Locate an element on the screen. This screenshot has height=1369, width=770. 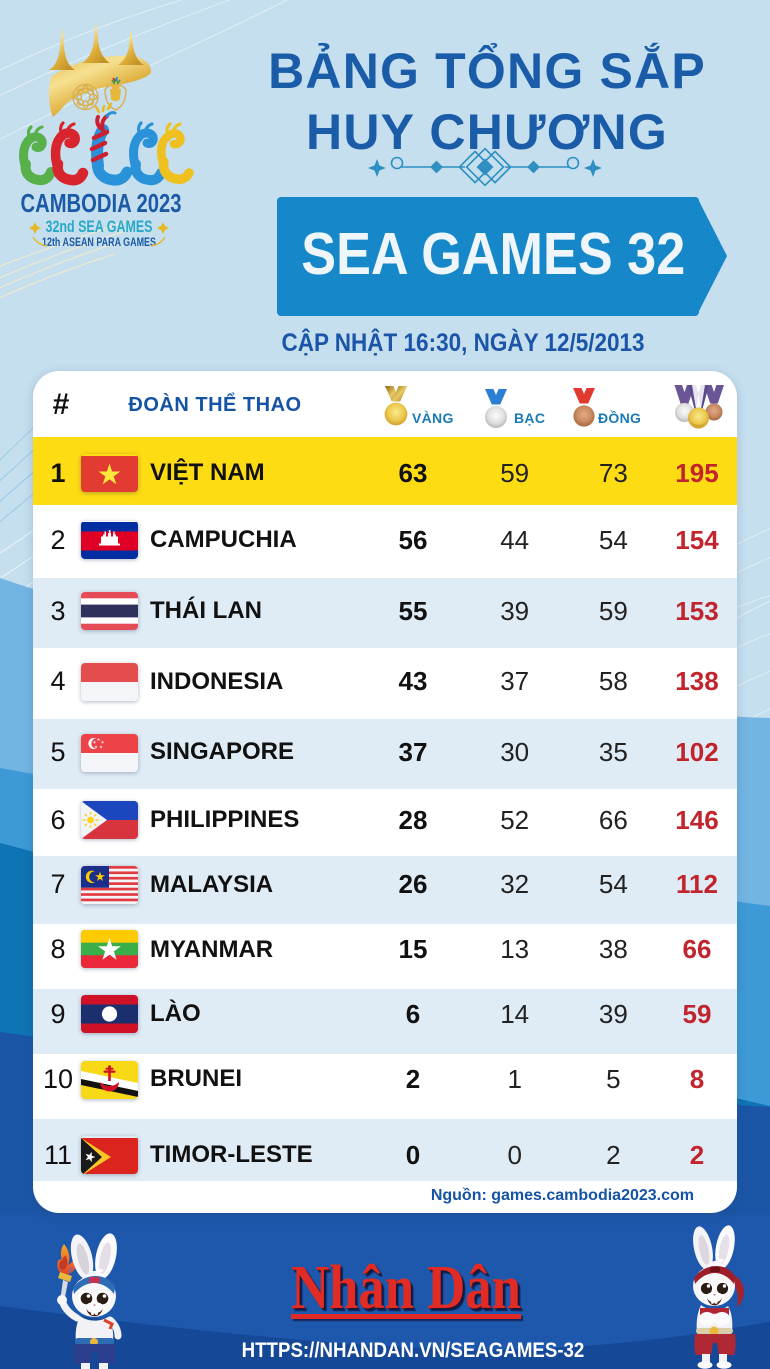
svg-text: 32nd SEA GAMES is located at coordinates (99, 227).